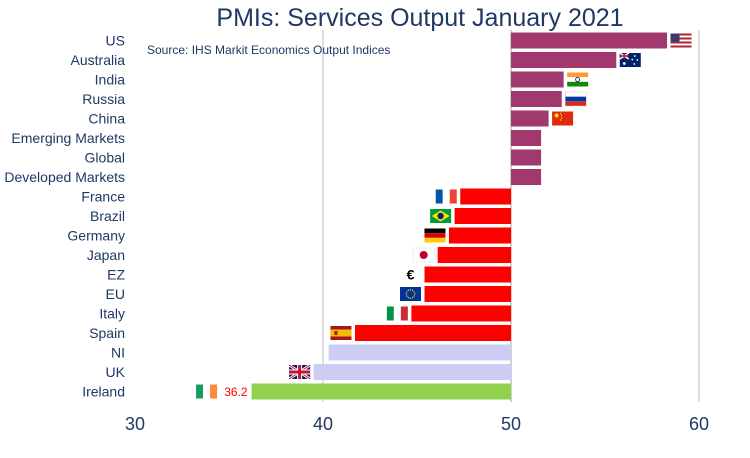 The image size is (750, 458). Describe the element at coordinates (479, 235) in the screenshot. I see `bar-germany` at that location.